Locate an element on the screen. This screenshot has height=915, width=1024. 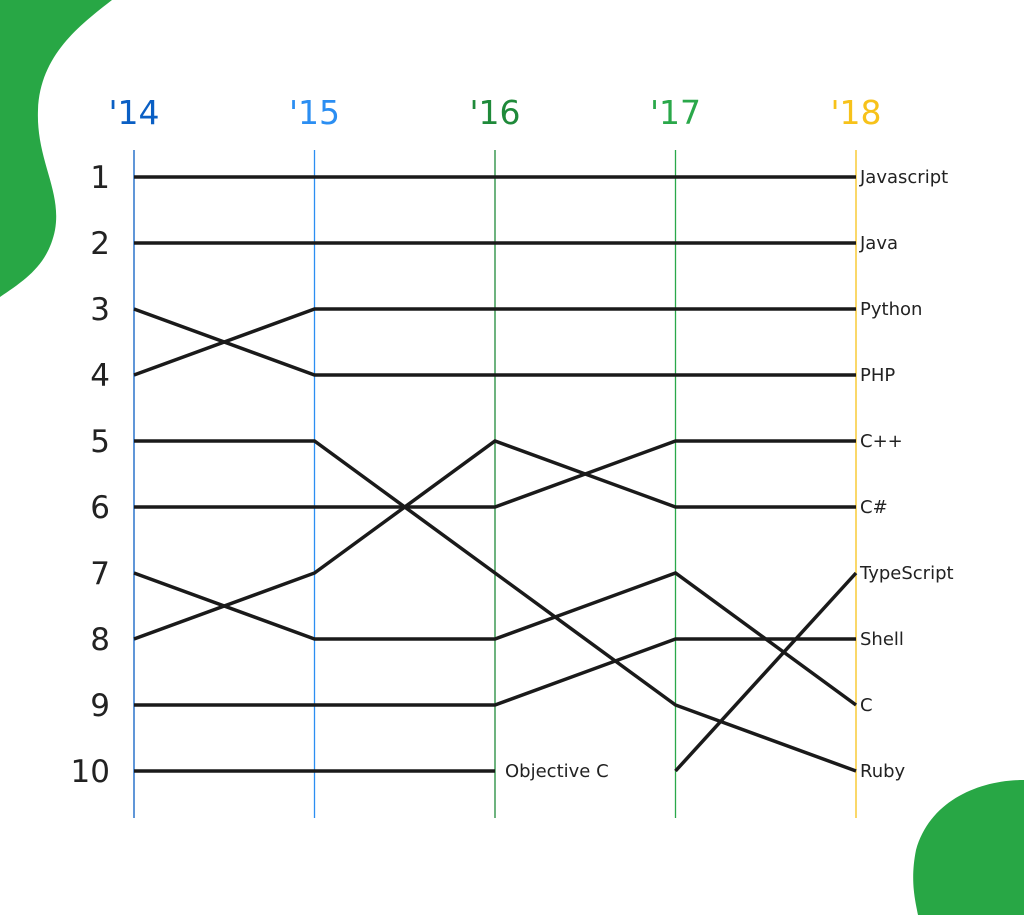
rank-label: 5 is located at coordinates (100, 442).